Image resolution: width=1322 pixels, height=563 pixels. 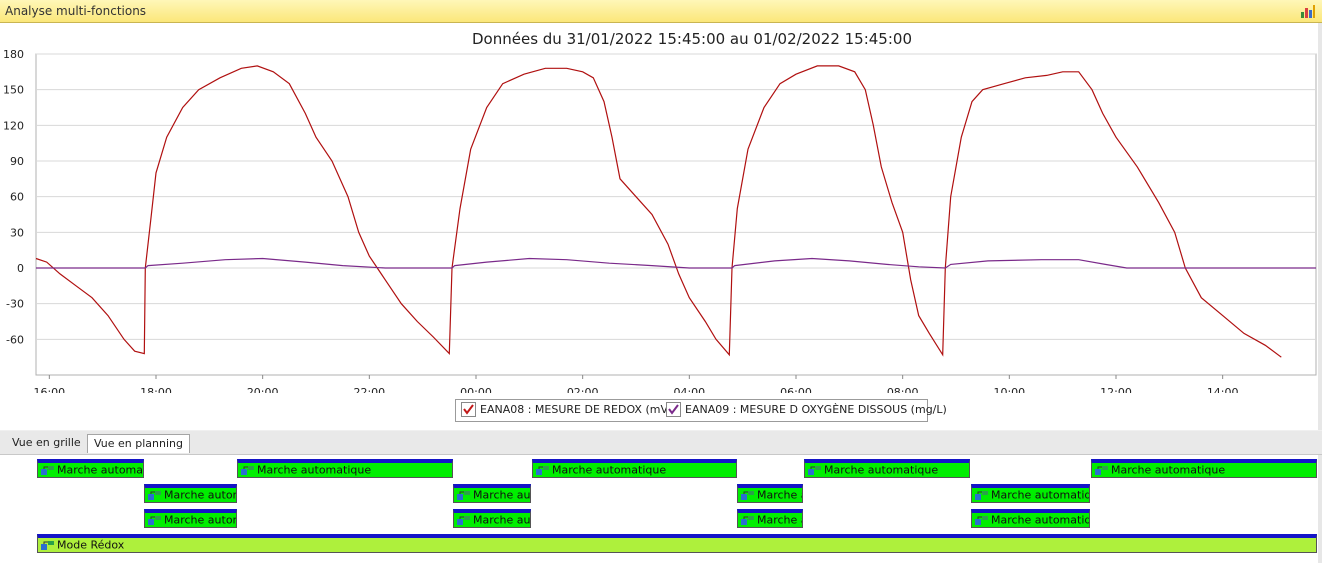 I want to click on x-tick-label: 14:00, so click(x=1223, y=389).